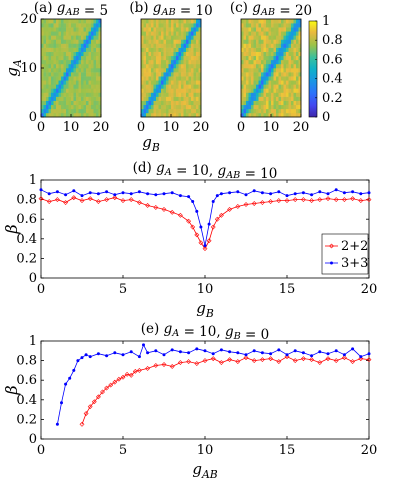  I want to click on colorbar-tick-label: 0.4, so click(332, 79).